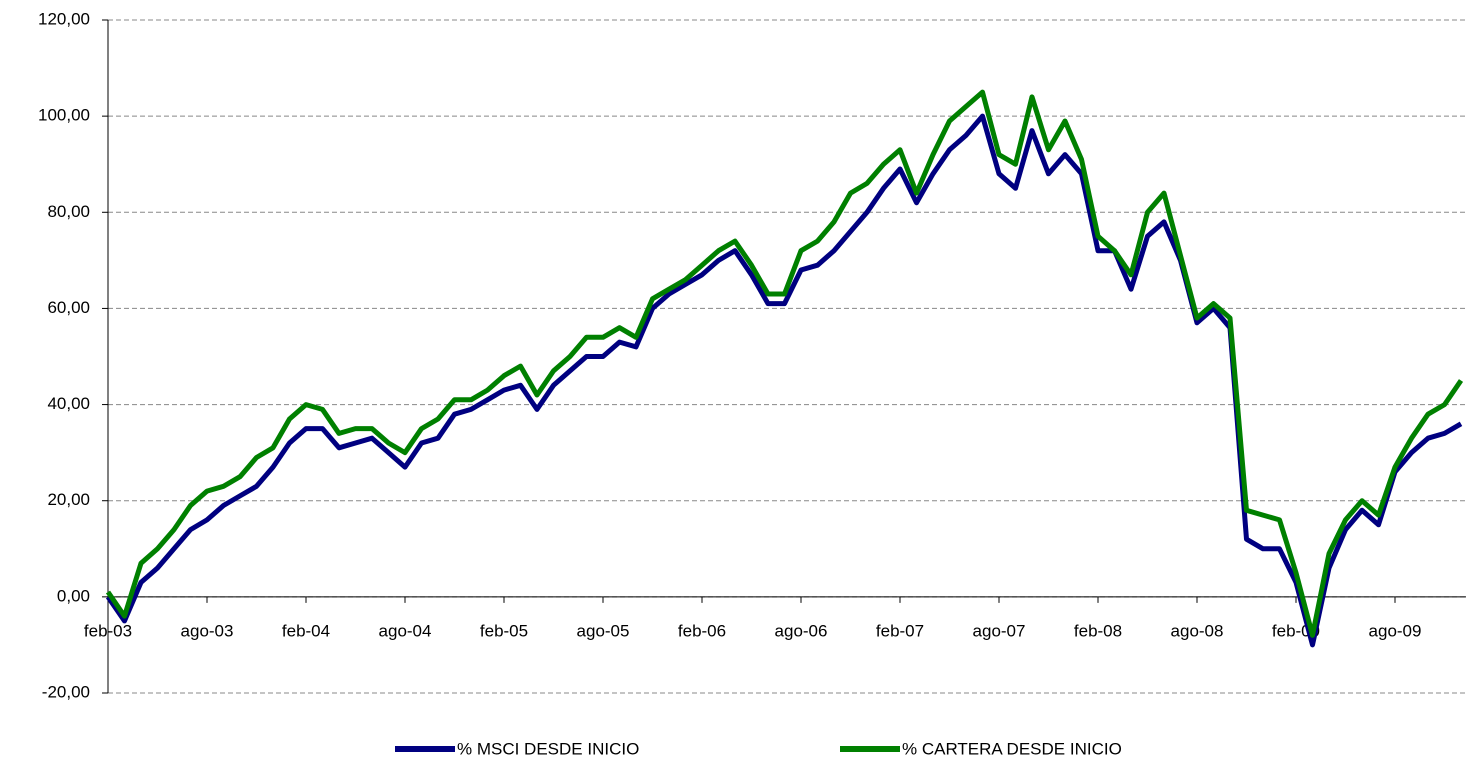 The image size is (1466, 766). I want to click on x-tick-label: ago-07, so click(999, 630).